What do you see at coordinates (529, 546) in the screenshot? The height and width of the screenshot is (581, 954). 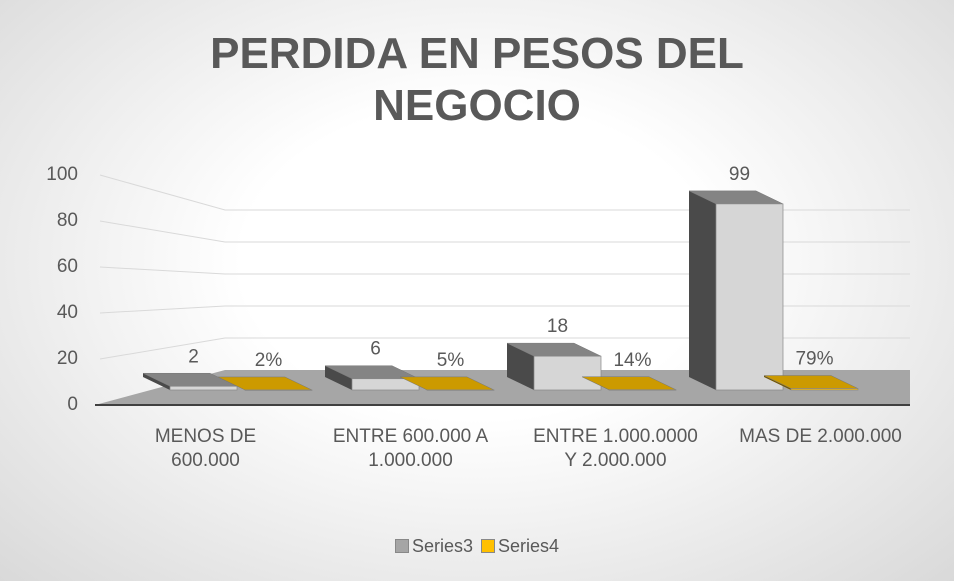 I see `legend-label: Series4` at bounding box center [529, 546].